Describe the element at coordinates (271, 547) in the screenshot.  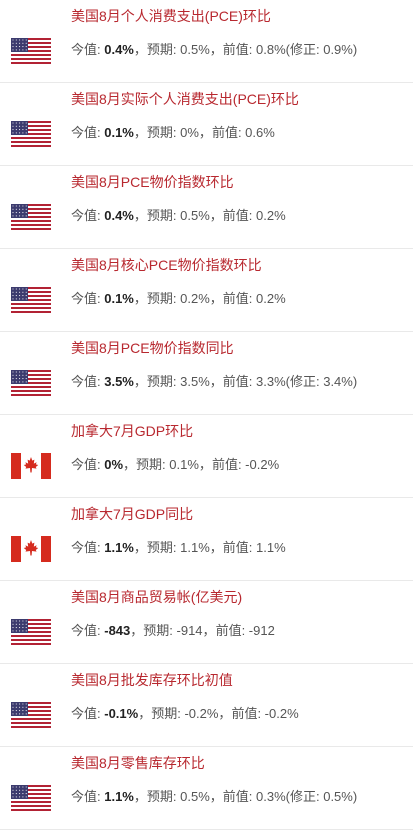
I see `previous-value: 1.1%` at that location.